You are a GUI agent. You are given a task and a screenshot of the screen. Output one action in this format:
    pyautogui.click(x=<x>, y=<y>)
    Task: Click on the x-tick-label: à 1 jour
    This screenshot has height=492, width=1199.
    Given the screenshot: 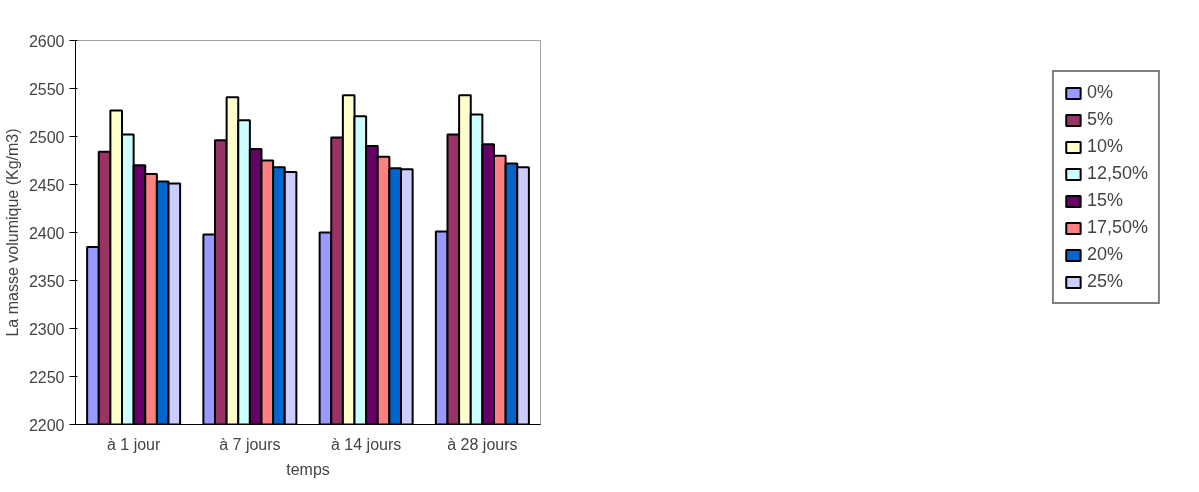 What is the action you would take?
    pyautogui.click(x=133, y=444)
    